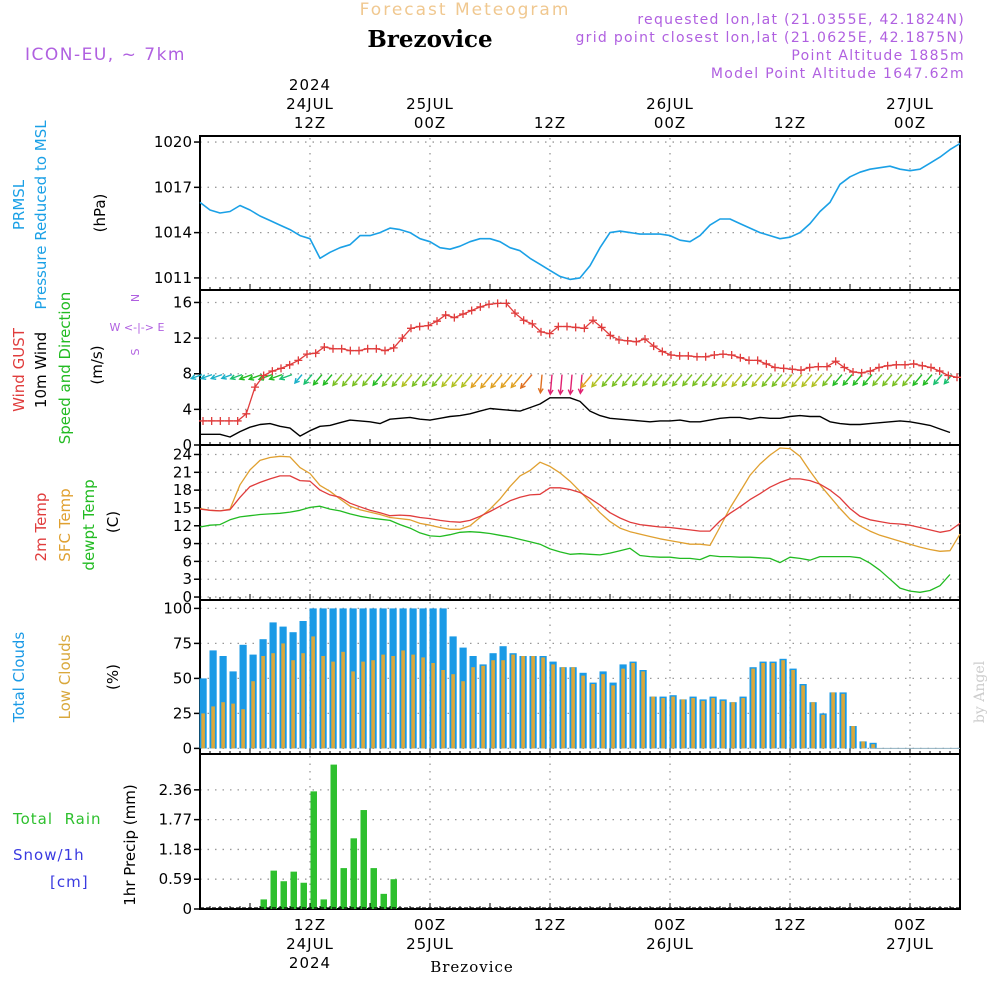  What do you see at coordinates (560, 835) in the screenshot?
I see `precip-panel: 0 0.59 1.18 1.77 2.36` at bounding box center [560, 835].